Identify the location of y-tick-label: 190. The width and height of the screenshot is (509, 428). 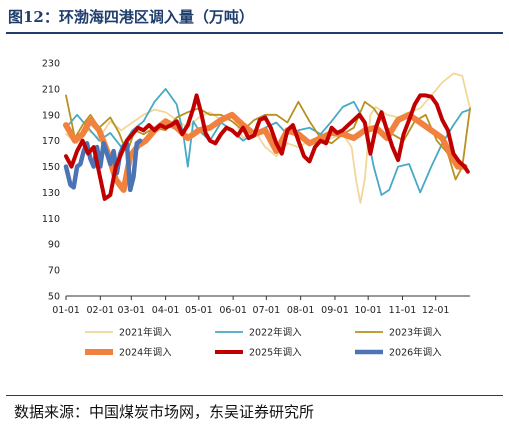
(51, 115).